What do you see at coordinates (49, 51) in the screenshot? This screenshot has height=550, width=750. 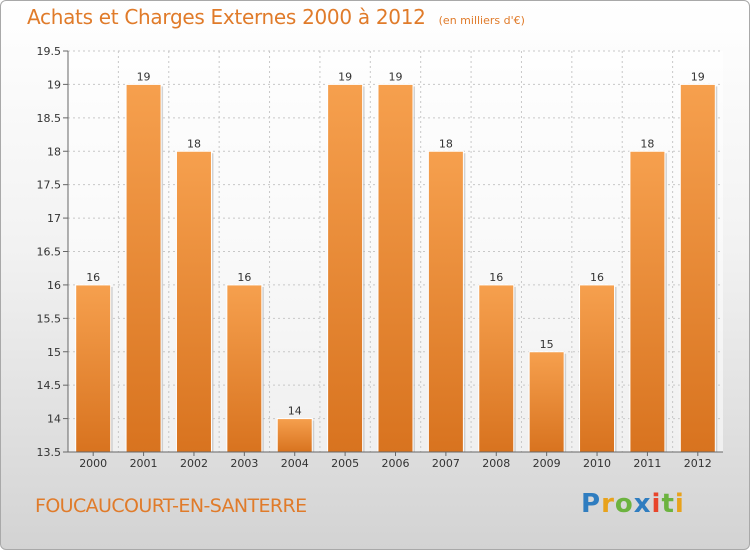 I see `y-tick-label: 19.5` at bounding box center [49, 51].